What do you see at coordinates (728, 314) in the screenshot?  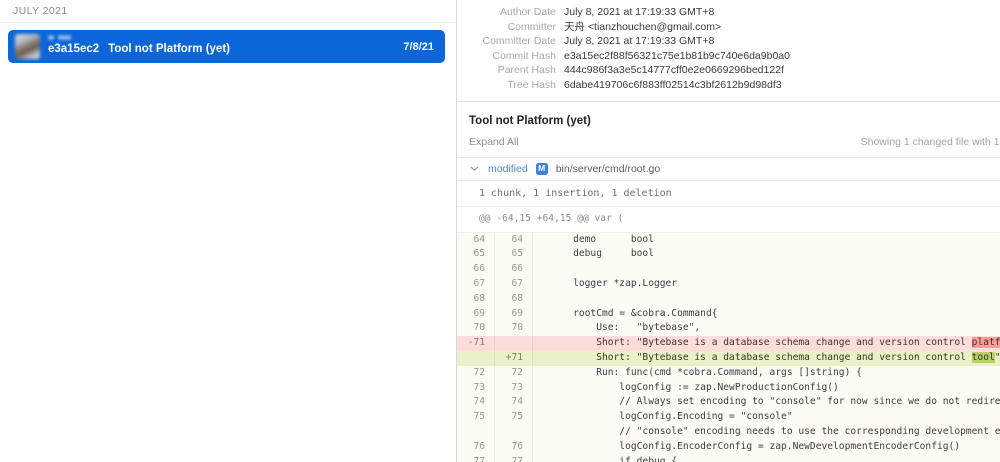 I see `diff-line-ctx: 69 69 rootCmd = &cobra.Command{` at bounding box center [728, 314].